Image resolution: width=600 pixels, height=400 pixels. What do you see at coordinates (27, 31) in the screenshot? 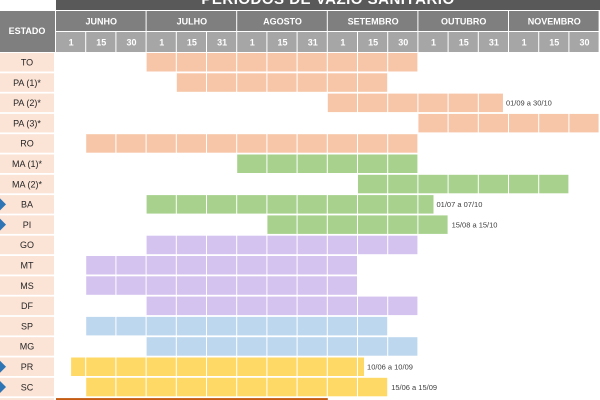
I see `estado-header` at bounding box center [27, 31].